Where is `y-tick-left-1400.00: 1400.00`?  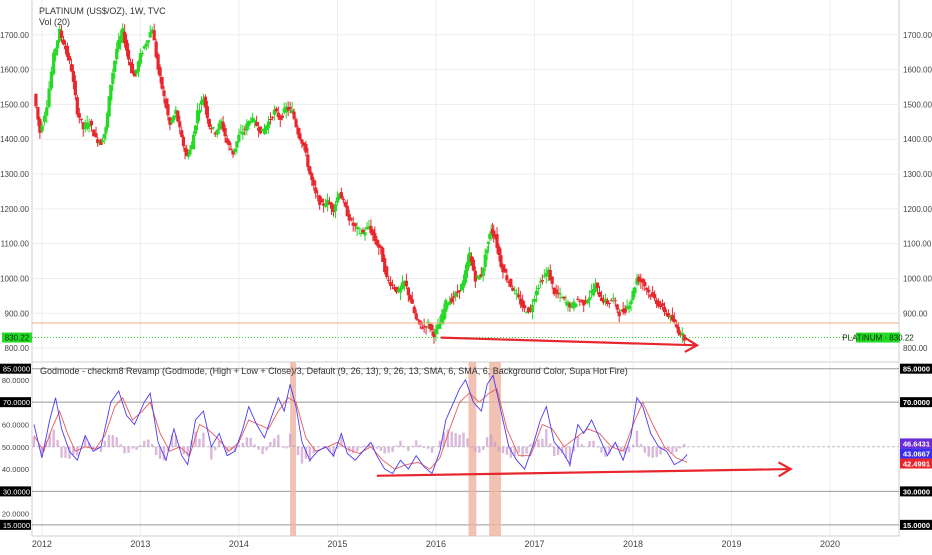
y-tick-left-1400.00: 1400.00 is located at coordinates (14, 139).